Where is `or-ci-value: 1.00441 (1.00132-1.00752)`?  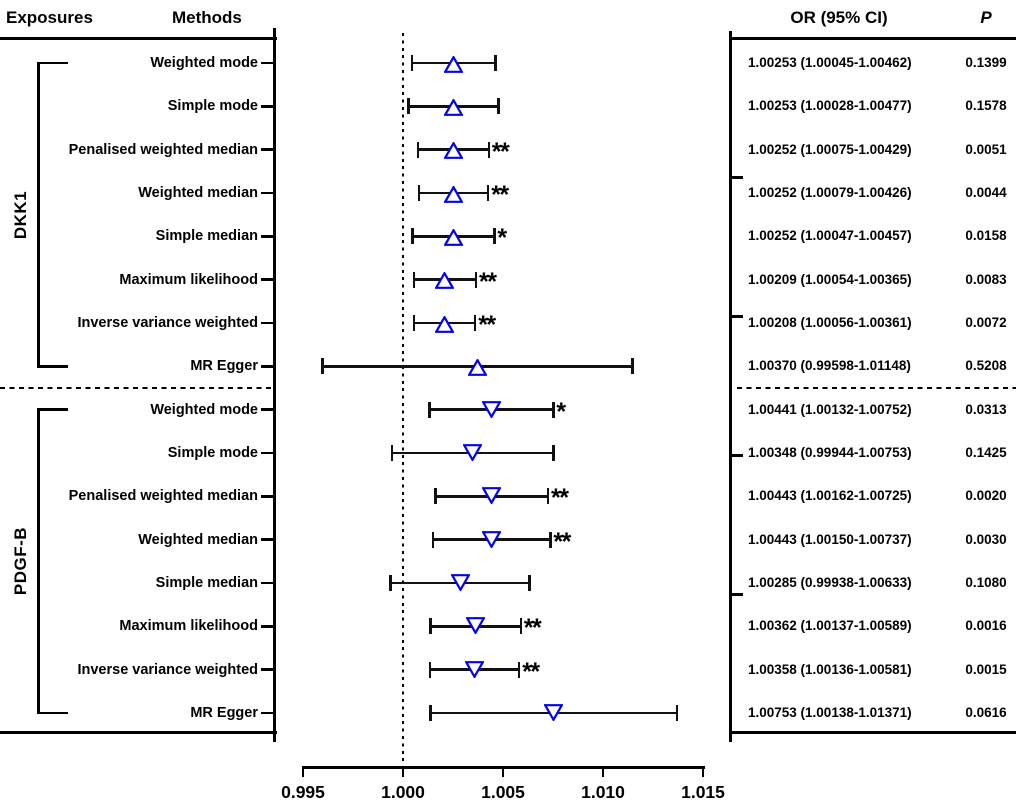
or-ci-value: 1.00441 (1.00132-1.00752) is located at coordinates (830, 409).